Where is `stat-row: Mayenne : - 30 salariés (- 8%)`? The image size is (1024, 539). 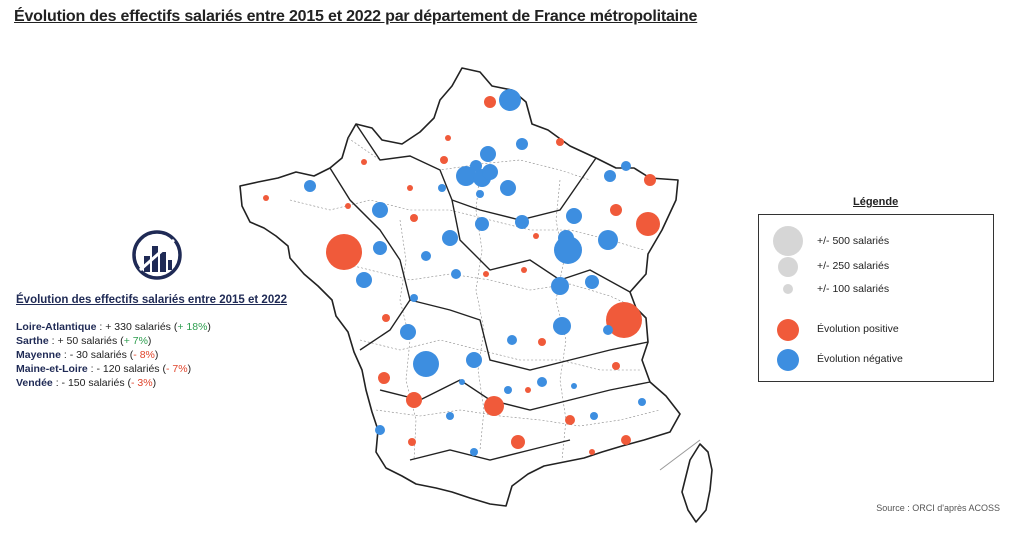 stat-row: Mayenne : - 30 salariés (- 8%) is located at coordinates (113, 355).